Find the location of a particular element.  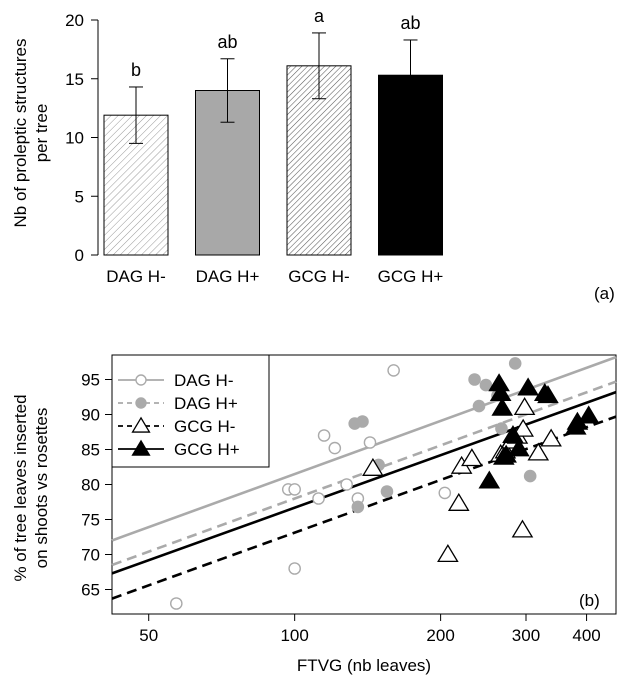

panel-a-y-axis: 0 5 10 15 20 is located at coordinates (82, 138).